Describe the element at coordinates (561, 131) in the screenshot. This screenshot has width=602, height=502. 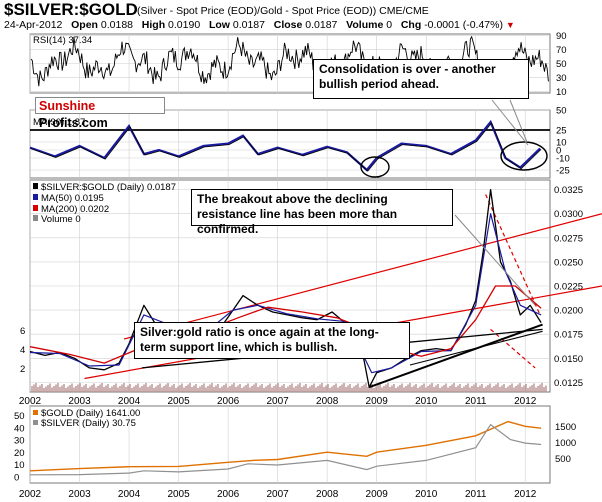
I see `macd-tick-label: 25` at that location.